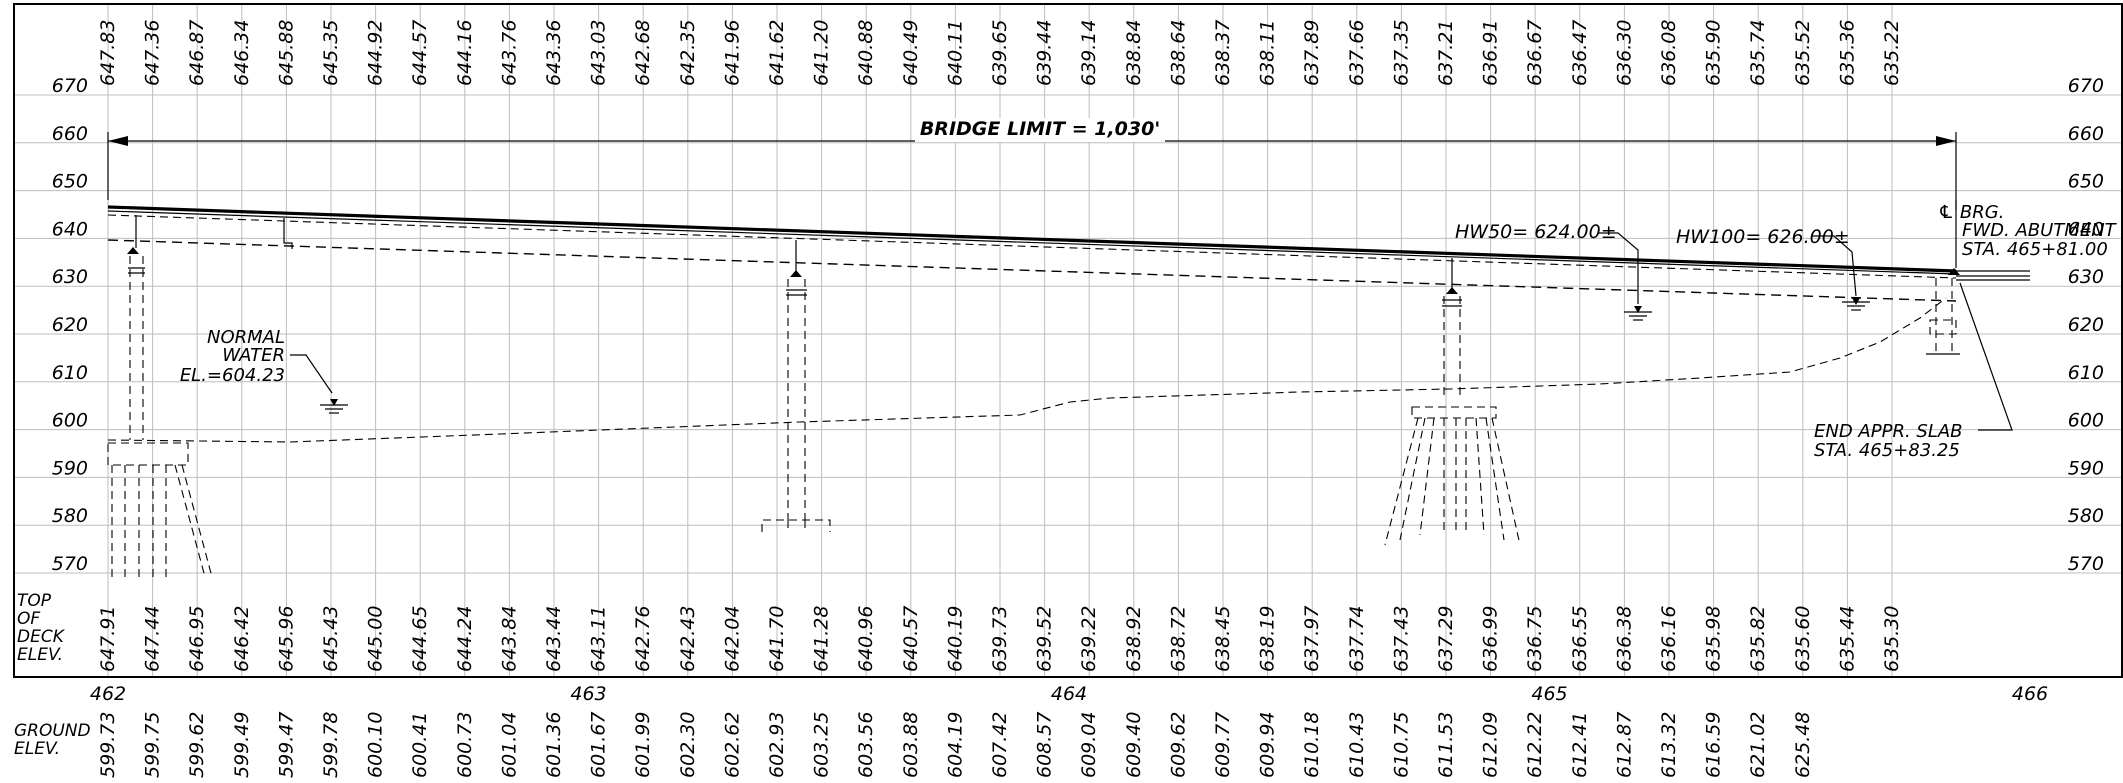  Describe the element at coordinates (1714, 745) in the screenshot. I see `ground-elev-value: 616.59` at that location.